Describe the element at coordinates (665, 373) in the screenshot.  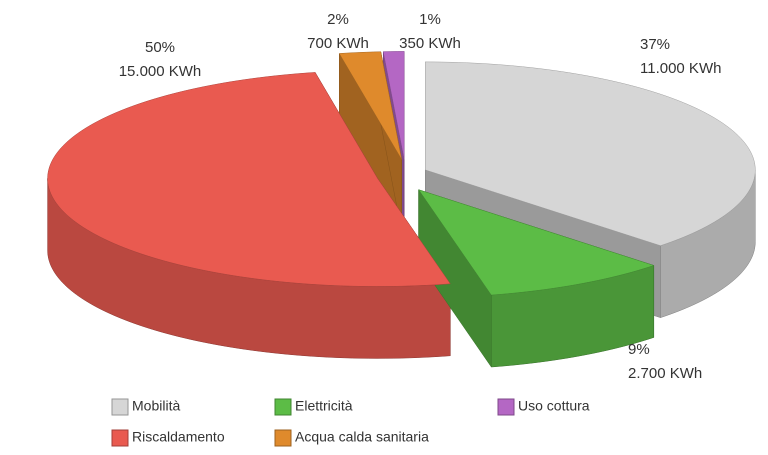
I see `energy-label: 2.700 KWh` at that location.